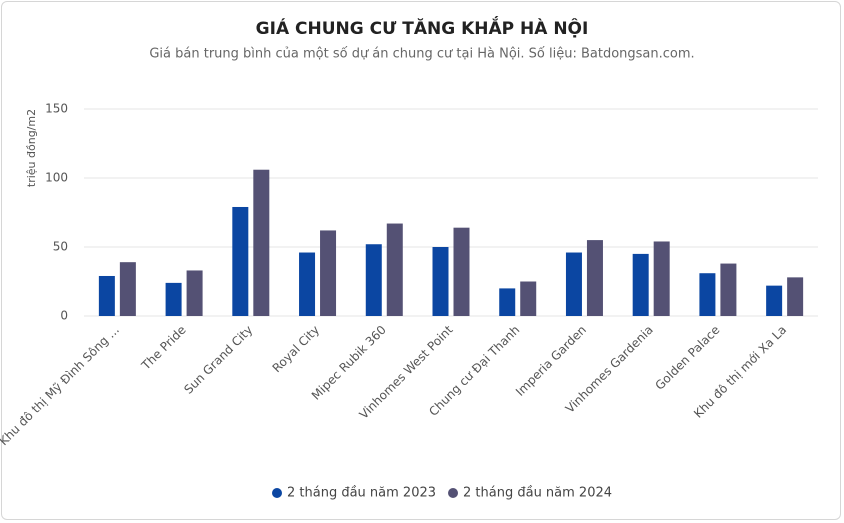 The image size is (844, 523). What do you see at coordinates (163, 348) in the screenshot?
I see `x-tick-label: The Pride` at bounding box center [163, 348].